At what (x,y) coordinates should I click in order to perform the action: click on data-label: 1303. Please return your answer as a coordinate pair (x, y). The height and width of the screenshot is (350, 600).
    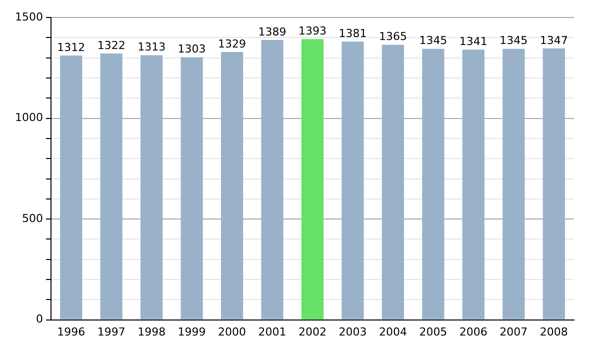
    Looking at the image, I should click on (192, 49).